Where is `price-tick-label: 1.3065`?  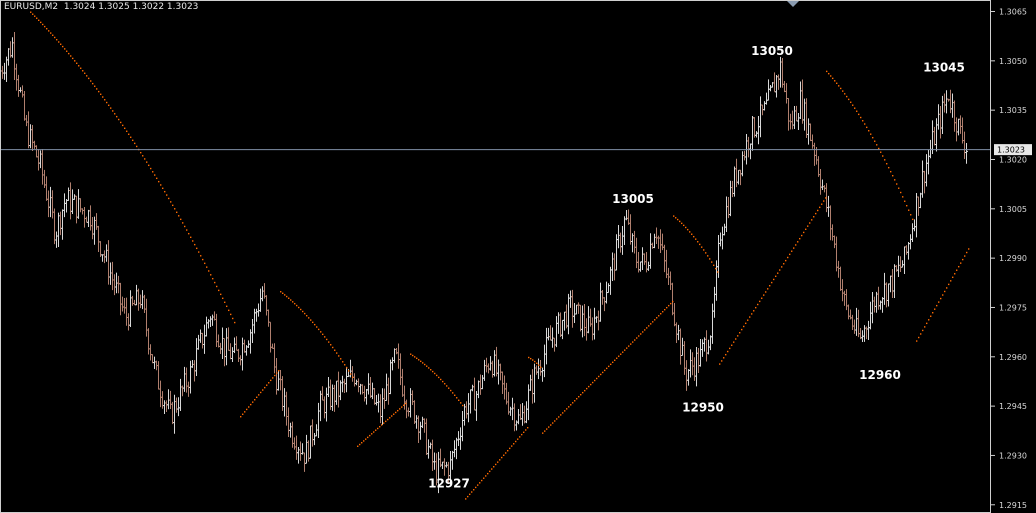
price-tick-label: 1.3065 is located at coordinates (1013, 12).